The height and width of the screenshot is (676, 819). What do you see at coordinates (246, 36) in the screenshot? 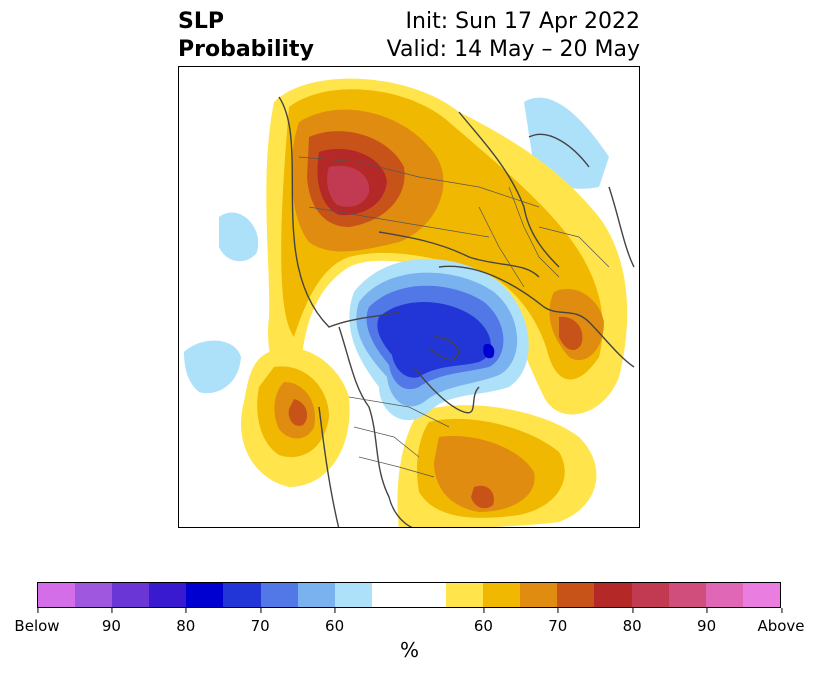
I see `map-title: SLP Probability` at bounding box center [246, 36].